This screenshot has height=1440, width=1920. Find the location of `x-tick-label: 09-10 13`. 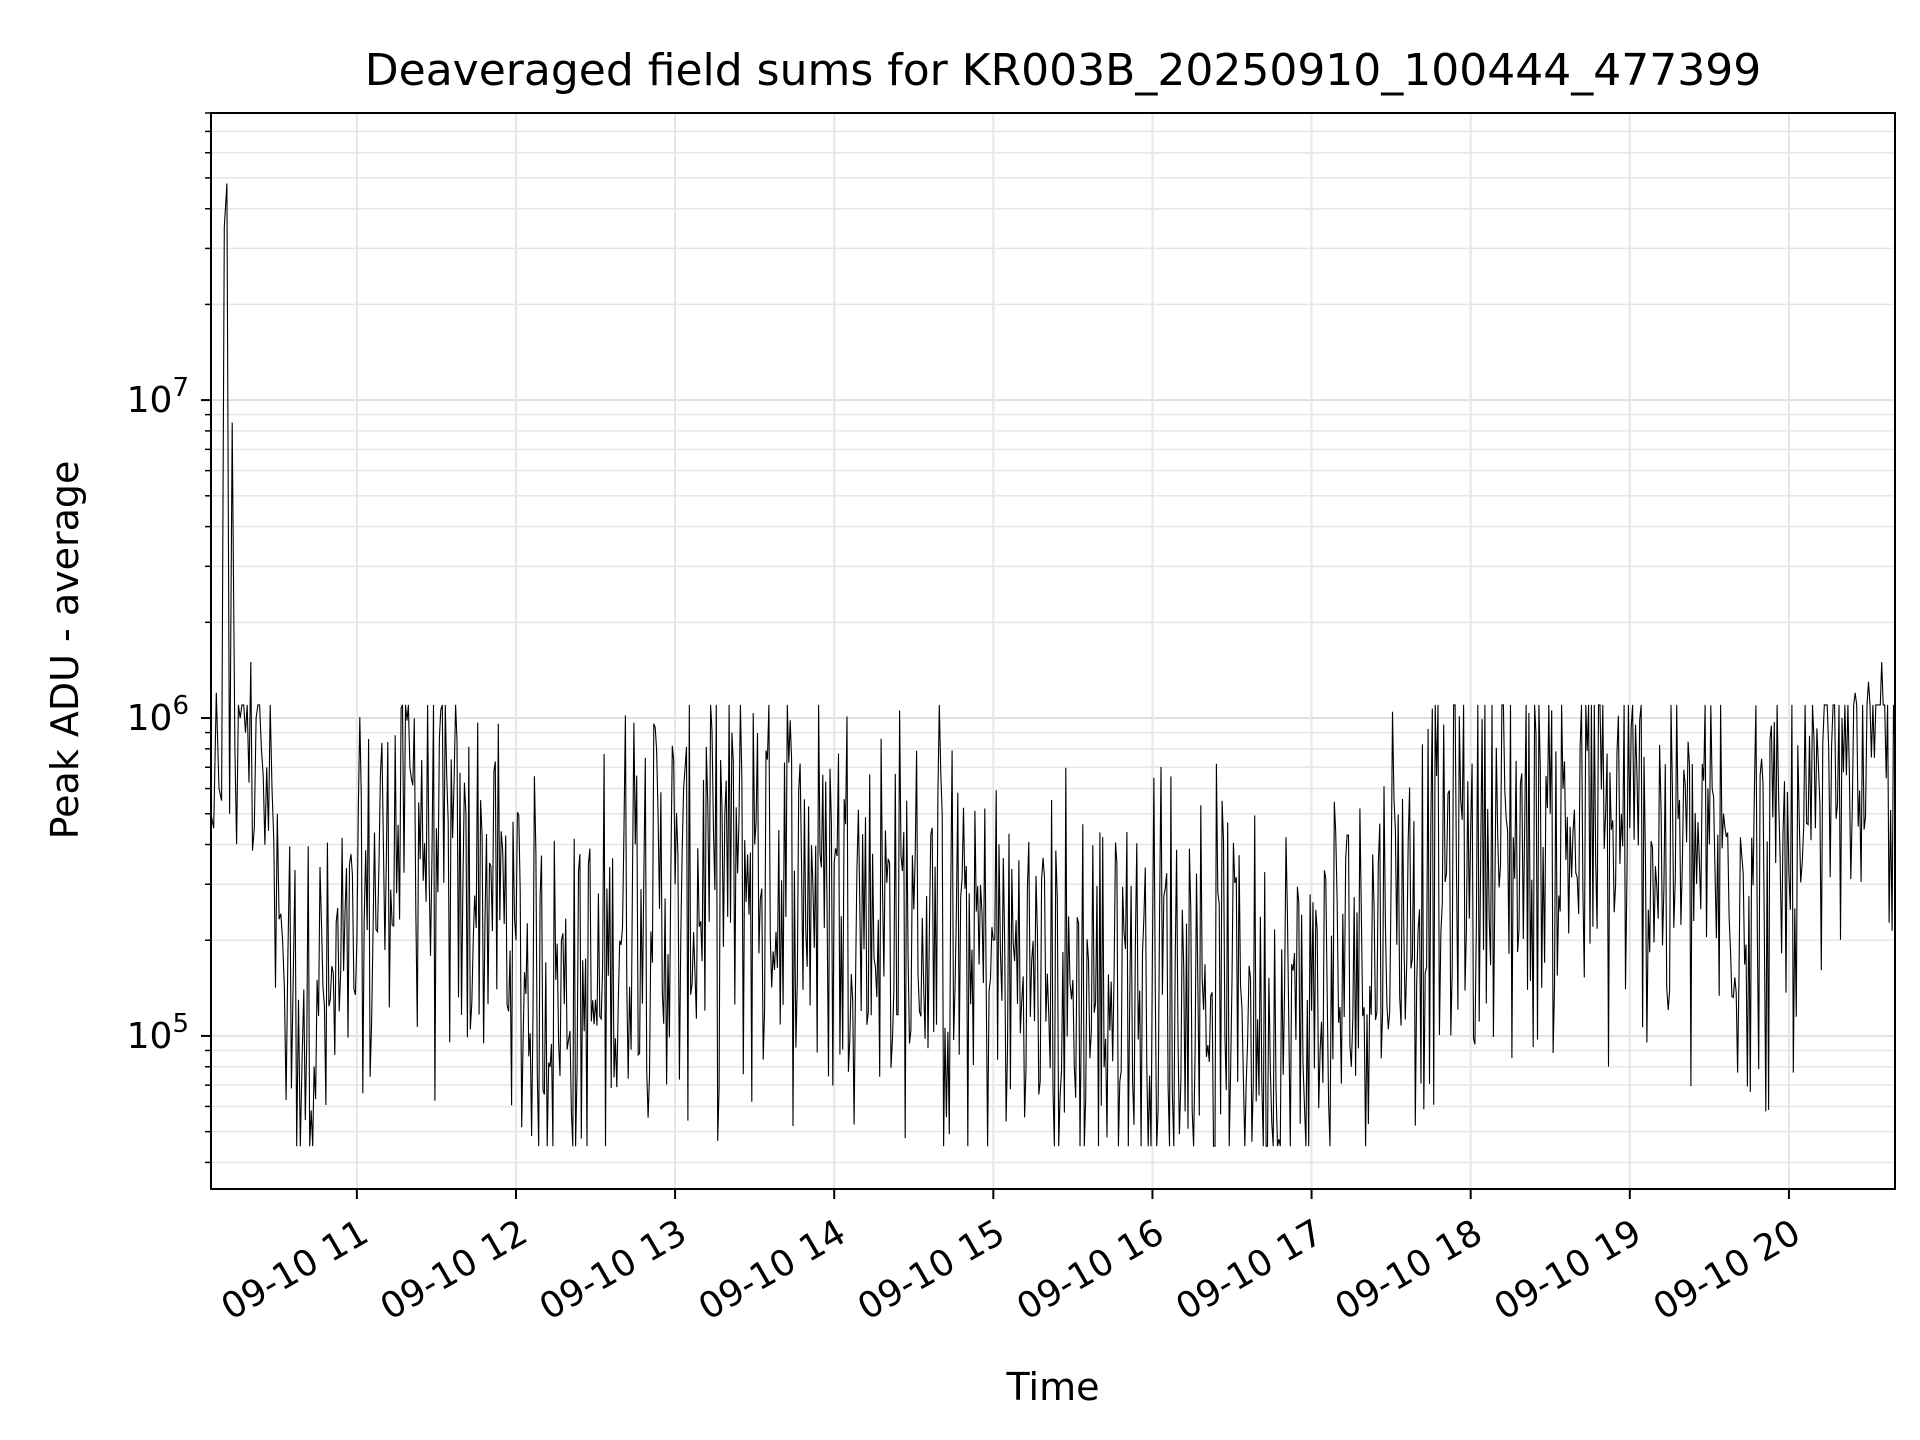

x-tick-label: 09-10 13 is located at coordinates (613, 1270).